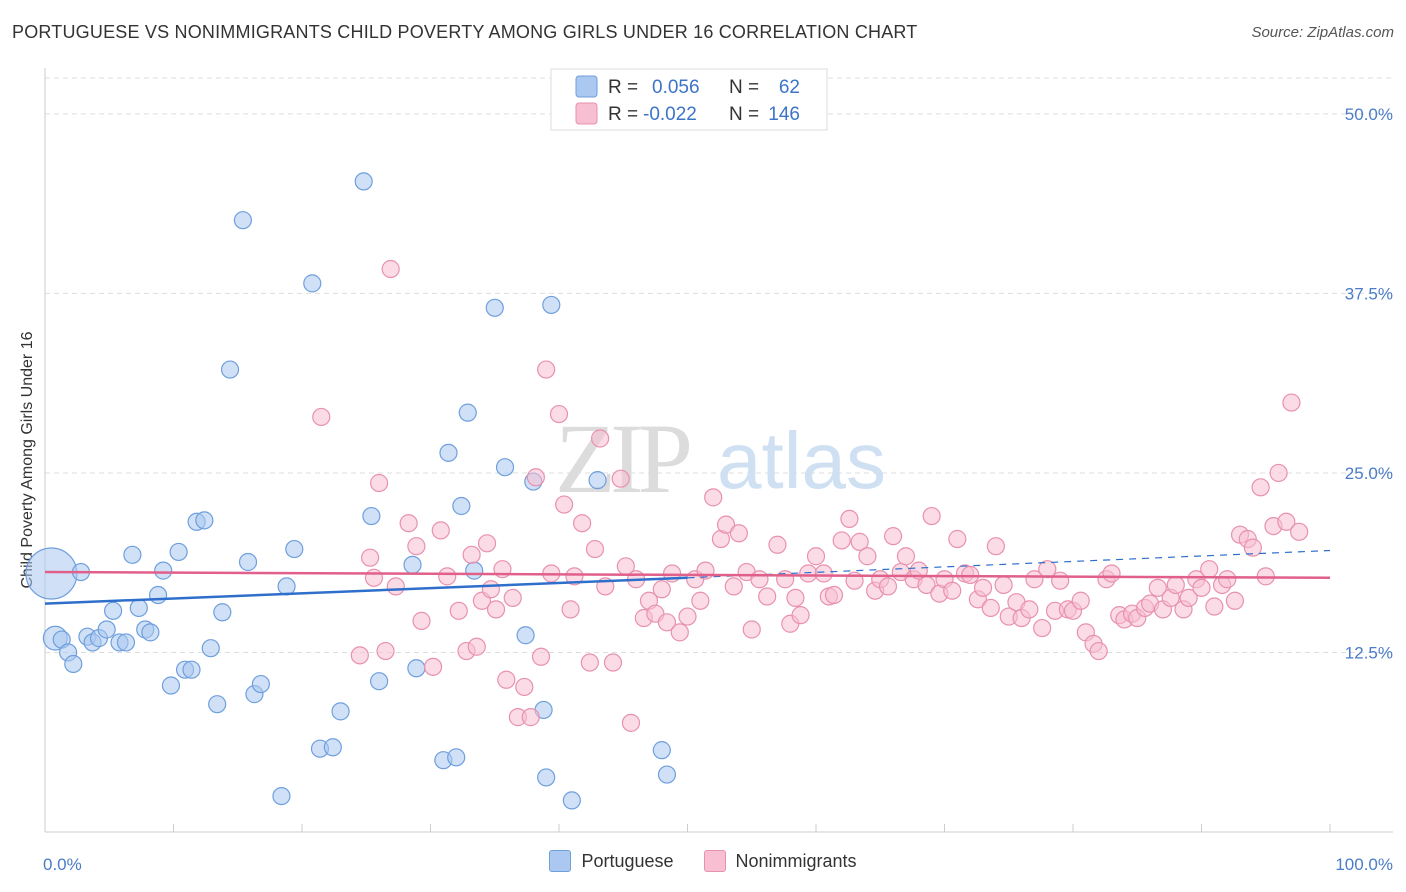 Image resolution: width=1406 pixels, height=892 pixels. Describe the element at coordinates (1369, 652) in the screenshot. I see `y-tick-label: 12.5%` at that location.